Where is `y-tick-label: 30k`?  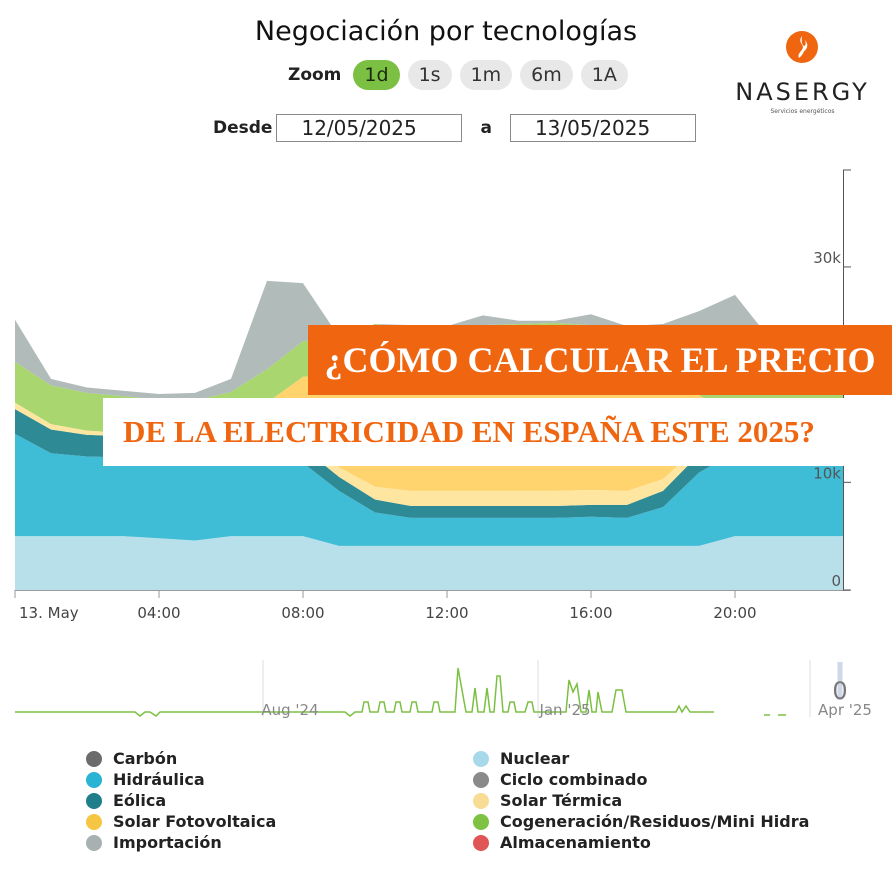 y-tick-label: 30k is located at coordinates (827, 258).